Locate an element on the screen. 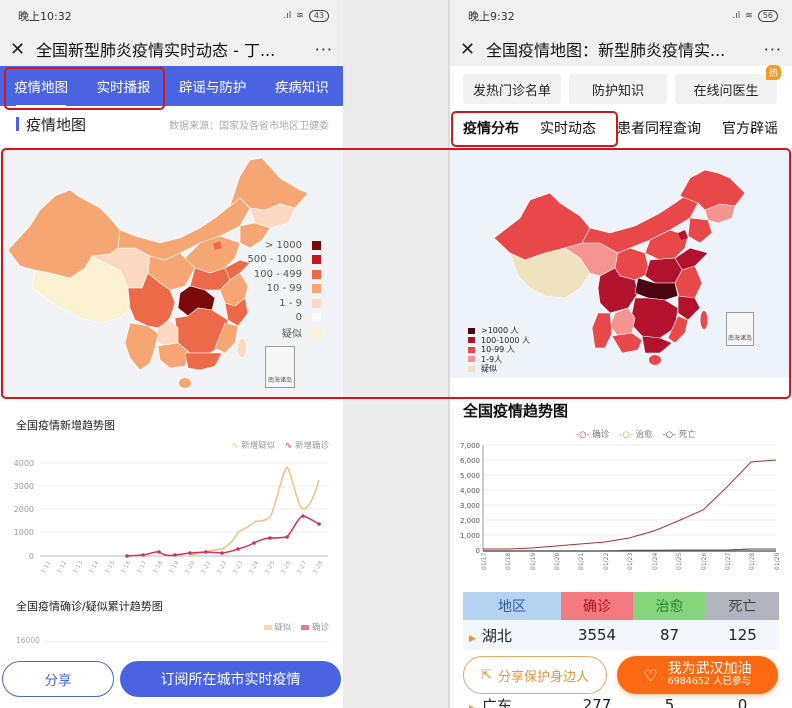  status-time: 晚上9:32 is located at coordinates (491, 16).